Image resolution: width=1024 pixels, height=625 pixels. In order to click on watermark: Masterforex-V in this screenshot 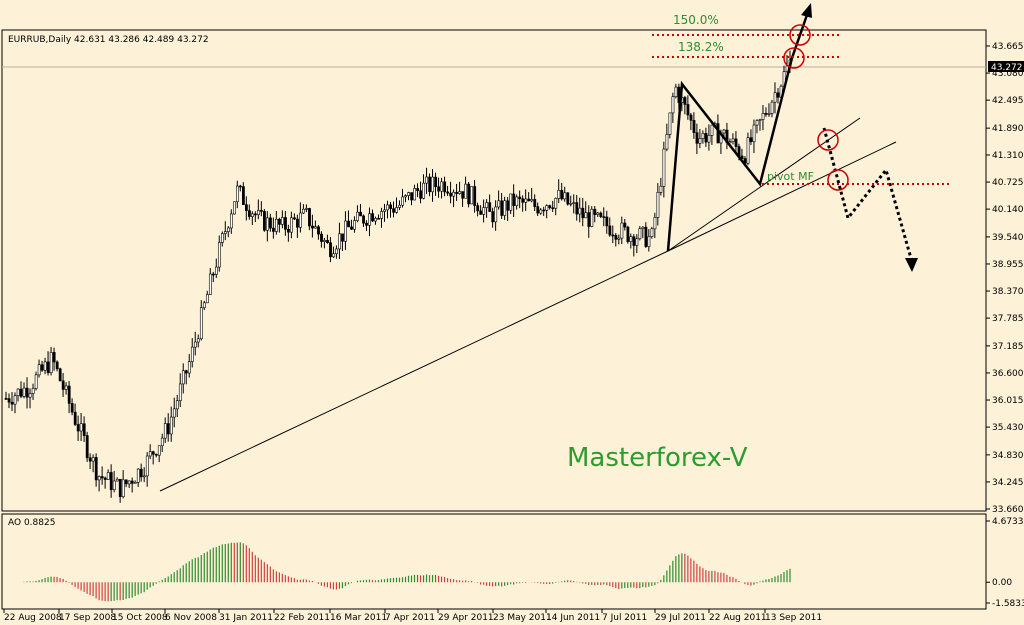, I will do `click(657, 458)`.